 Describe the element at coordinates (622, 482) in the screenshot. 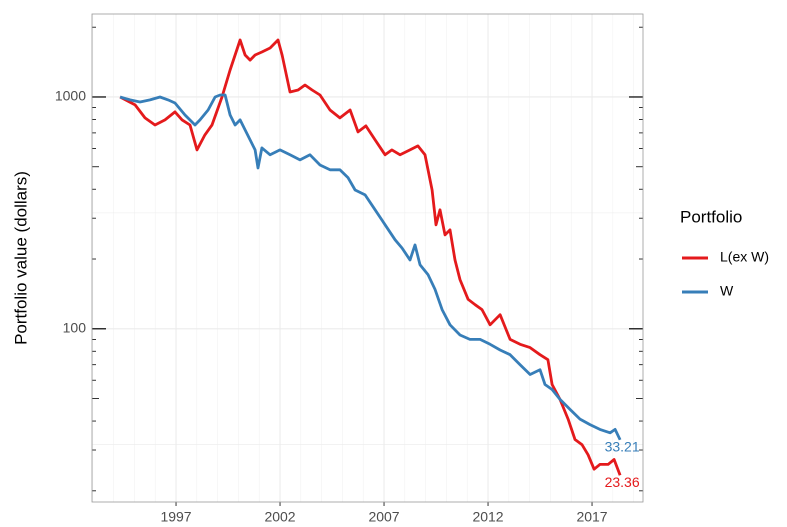

I see `value-label: 23.36` at that location.